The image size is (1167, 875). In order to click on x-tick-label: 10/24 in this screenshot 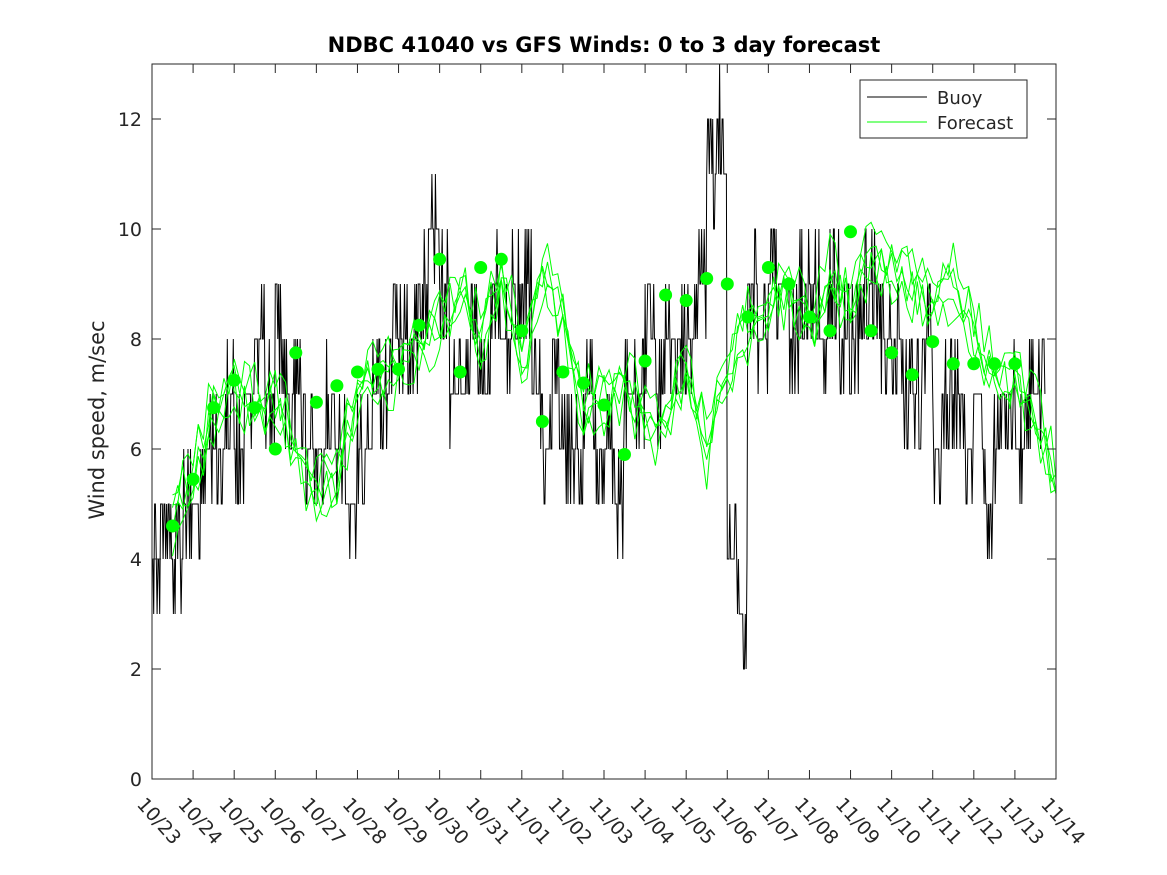, I will do `click(199, 821)`.